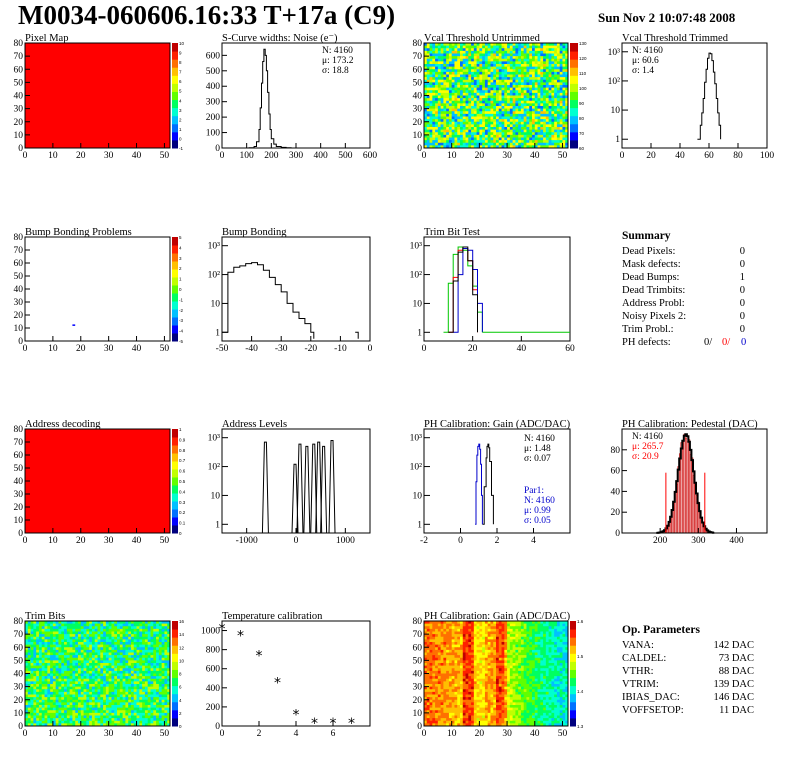 This screenshot has height=772, width=796. Describe the element at coordinates (701, 525) in the screenshot. I see `histogram-bar-fill` at that location.